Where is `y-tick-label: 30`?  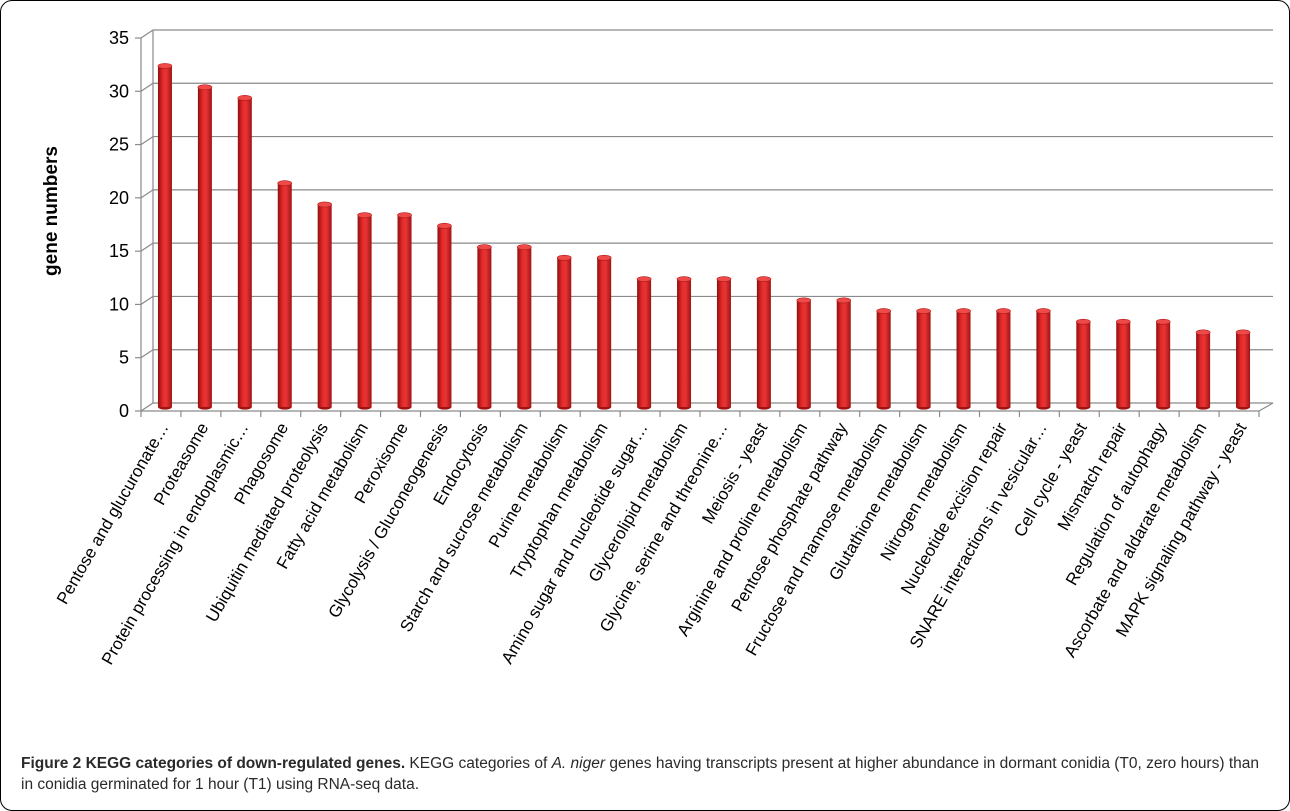
y-tick-label: 30 is located at coordinates (119, 91).